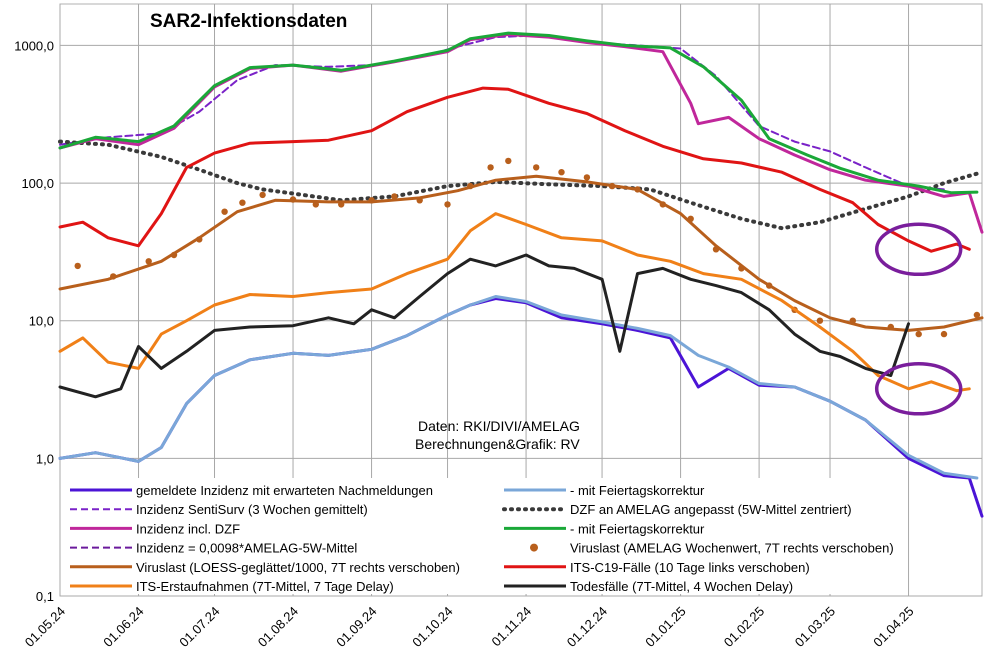 The image size is (1000, 659). Describe the element at coordinates (246, 548) in the screenshot. I see `legend-label: Inzidenz = 0,0098*AMELAG-5W-Mittel` at that location.